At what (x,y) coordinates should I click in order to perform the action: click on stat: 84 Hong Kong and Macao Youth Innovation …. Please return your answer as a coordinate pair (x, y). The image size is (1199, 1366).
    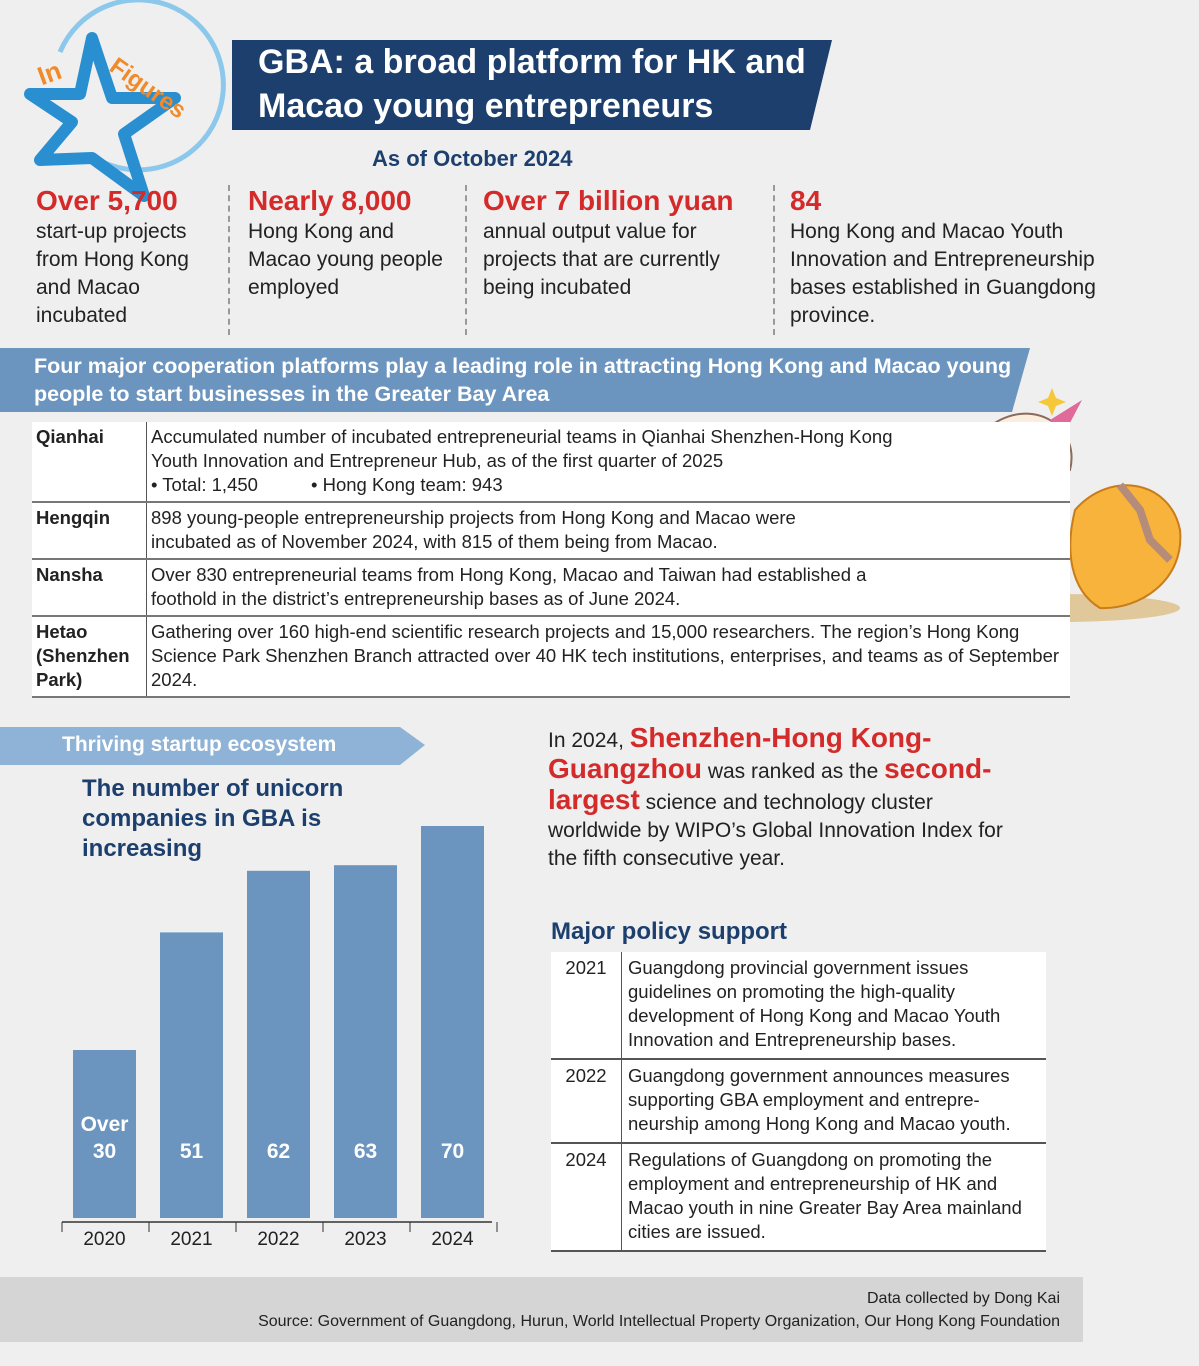
    Looking at the image, I should click on (965, 257).